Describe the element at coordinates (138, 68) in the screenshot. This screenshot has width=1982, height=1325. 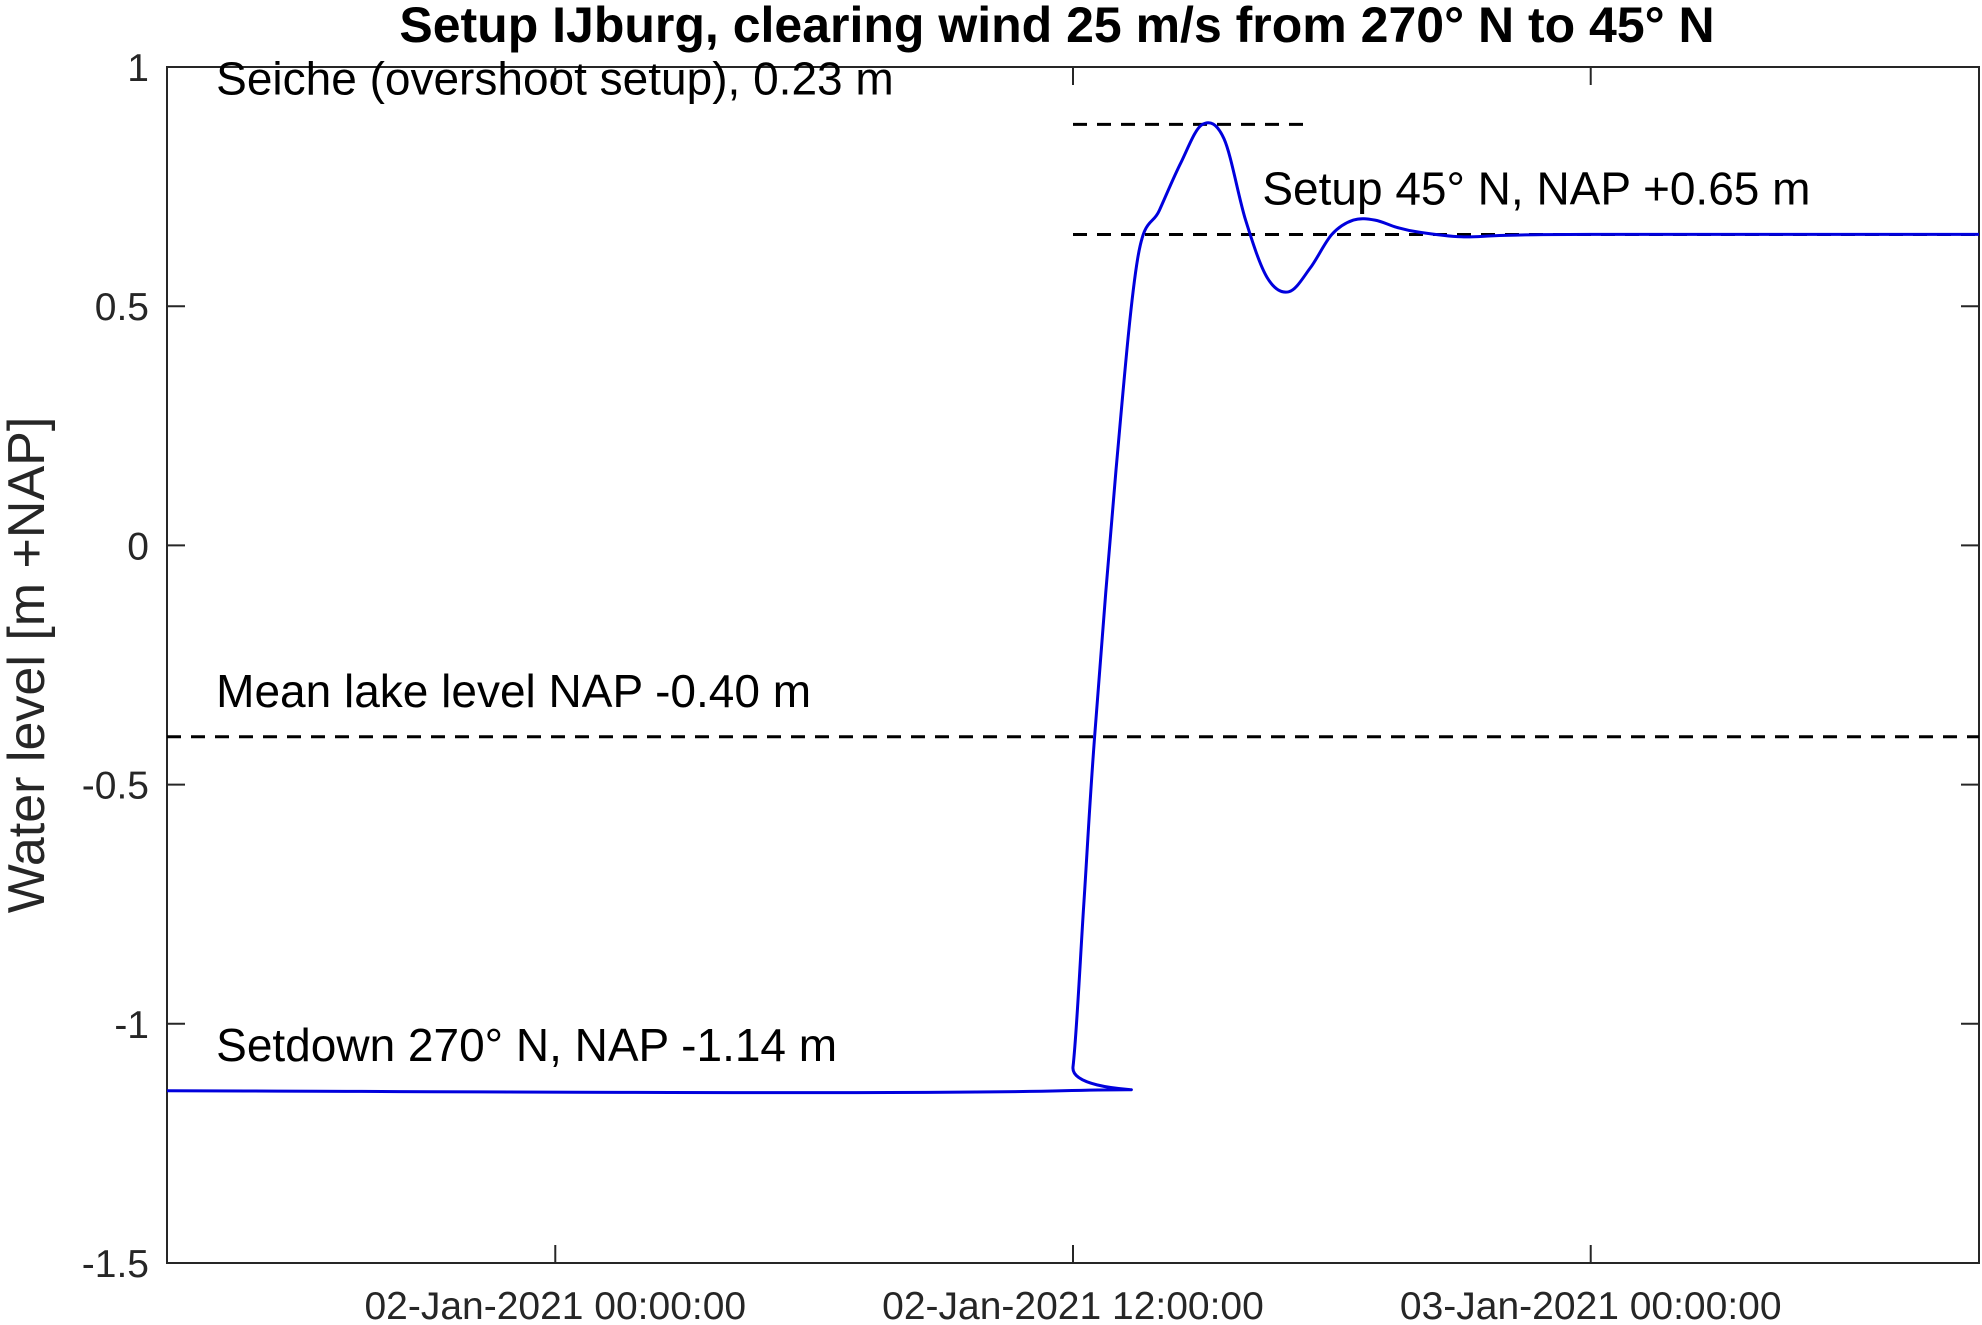
I see `y-tick-label: 1` at that location.